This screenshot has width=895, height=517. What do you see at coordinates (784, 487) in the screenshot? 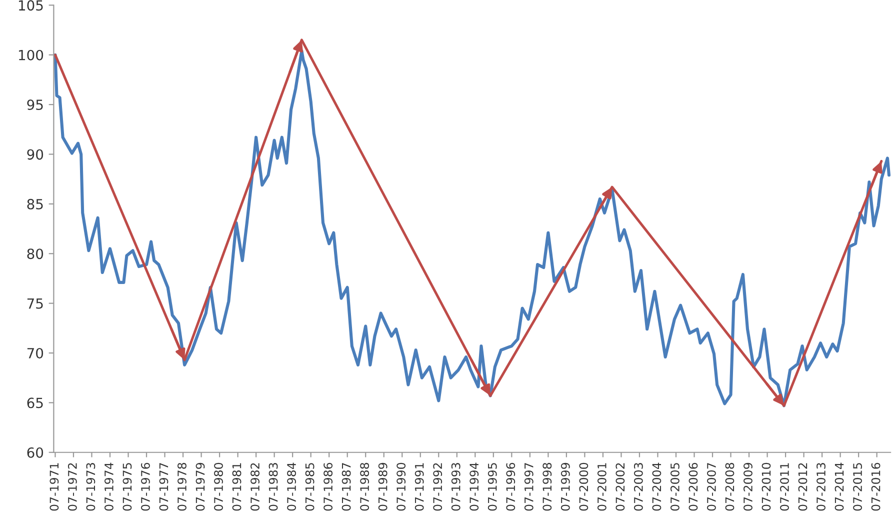
I see `x-tick-label: 07-2011` at bounding box center [784, 487].